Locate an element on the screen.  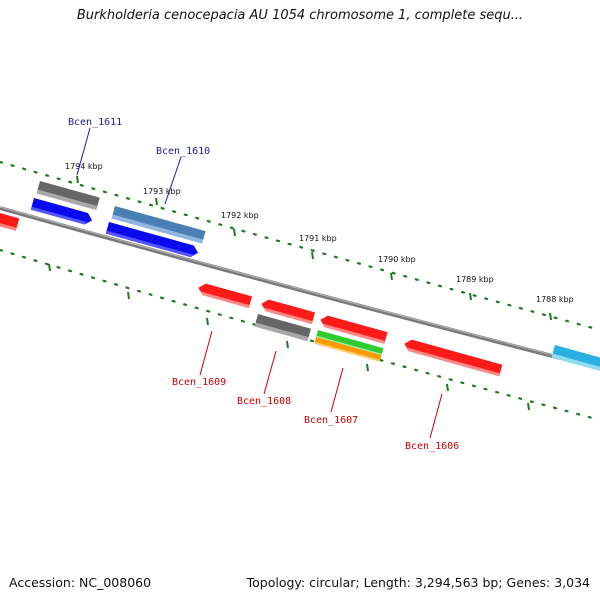
scale-label-1791: 1791 kbp is located at coordinates (318, 238).